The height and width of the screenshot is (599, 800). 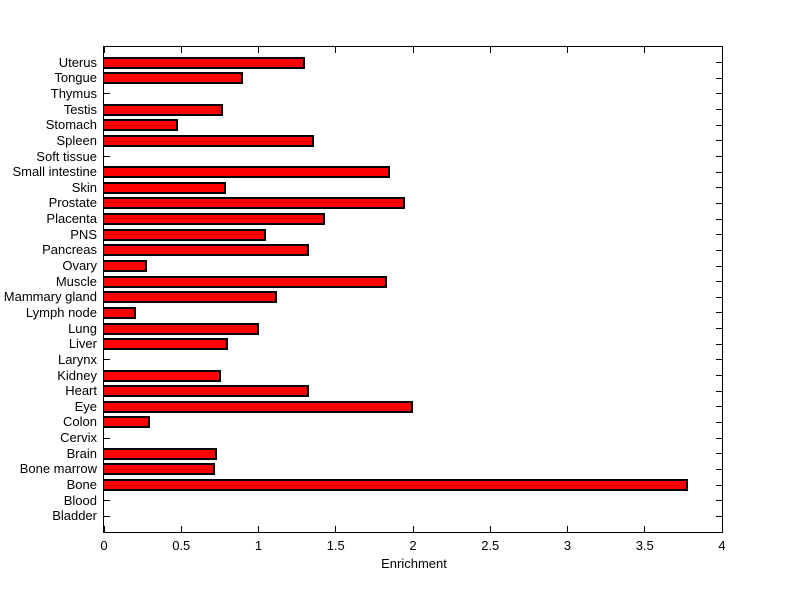 I want to click on y-tick-label: Thymus, so click(x=73, y=93).